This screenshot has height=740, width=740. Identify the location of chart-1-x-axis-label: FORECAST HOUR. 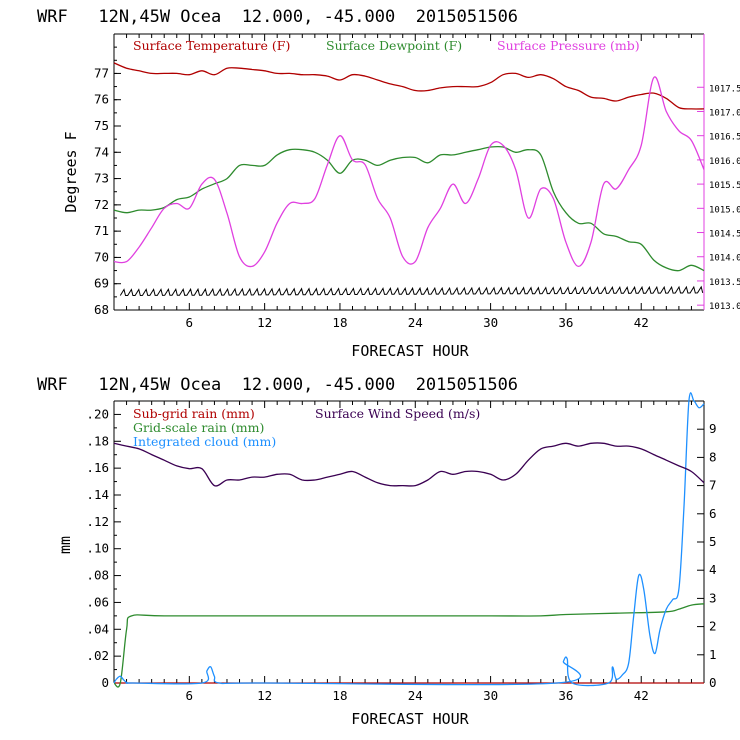
(410, 351).